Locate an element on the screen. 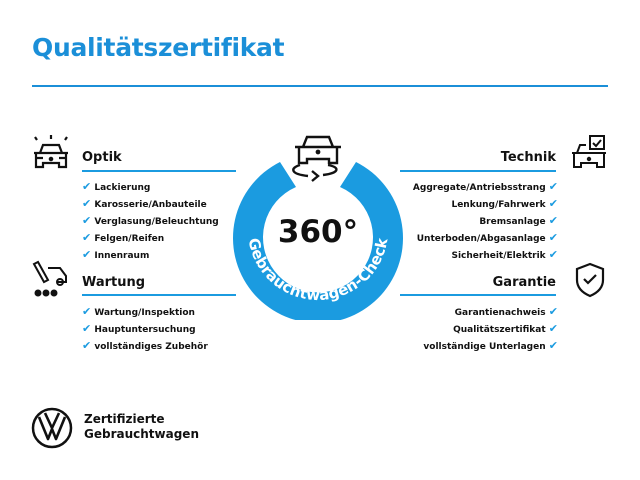 The image size is (640, 480). 360-check-badge: 360° Gebrauchtwagen-Check is located at coordinates (318, 227).